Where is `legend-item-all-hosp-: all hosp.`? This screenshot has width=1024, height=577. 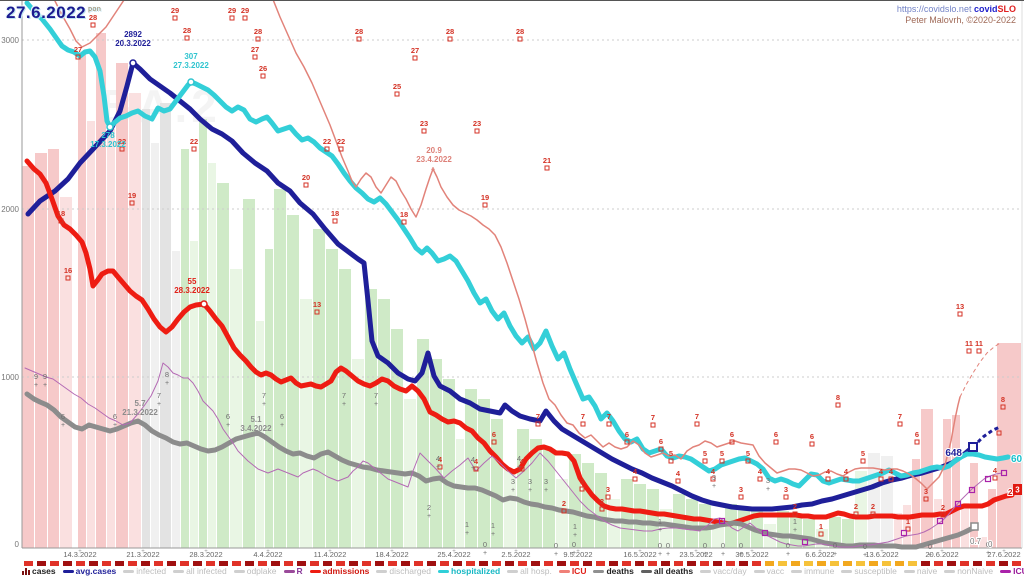
legend-item-all-hosp-: all hosp. is located at coordinates (529, 571).